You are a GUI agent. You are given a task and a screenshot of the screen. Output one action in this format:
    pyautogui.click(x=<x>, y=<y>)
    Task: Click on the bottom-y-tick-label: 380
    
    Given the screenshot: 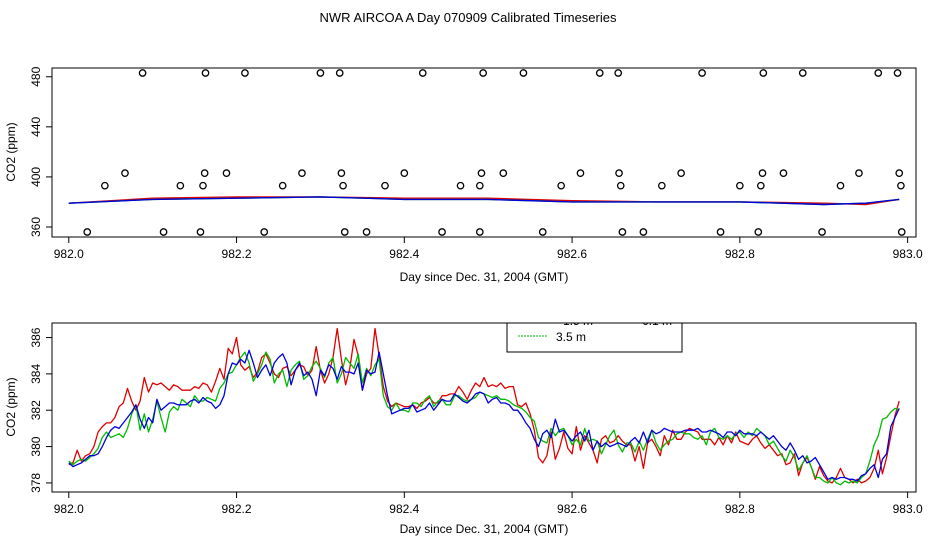 What is the action you would take?
    pyautogui.click(x=36, y=446)
    